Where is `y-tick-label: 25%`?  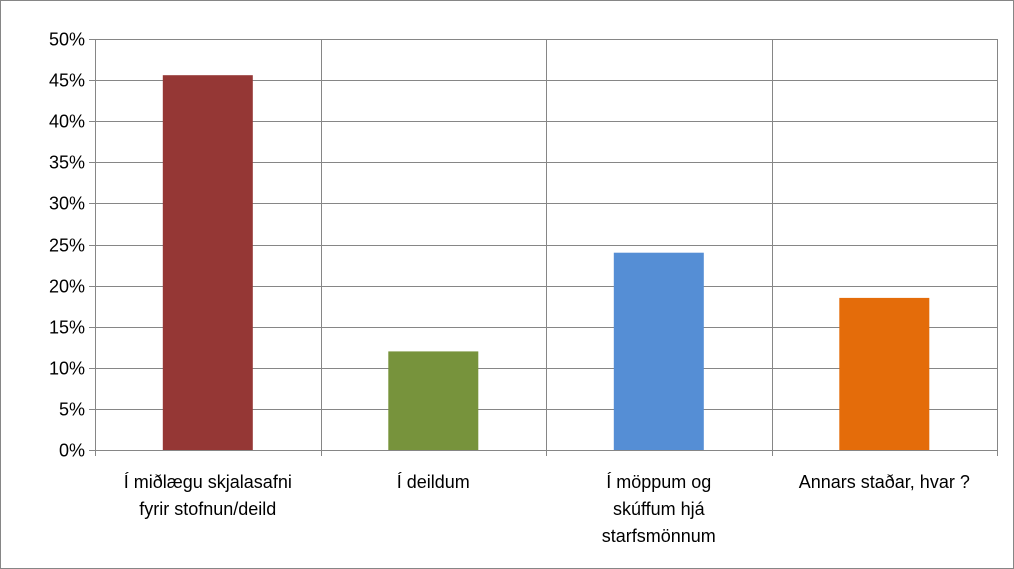
y-tick-label: 25% is located at coordinates (67, 246).